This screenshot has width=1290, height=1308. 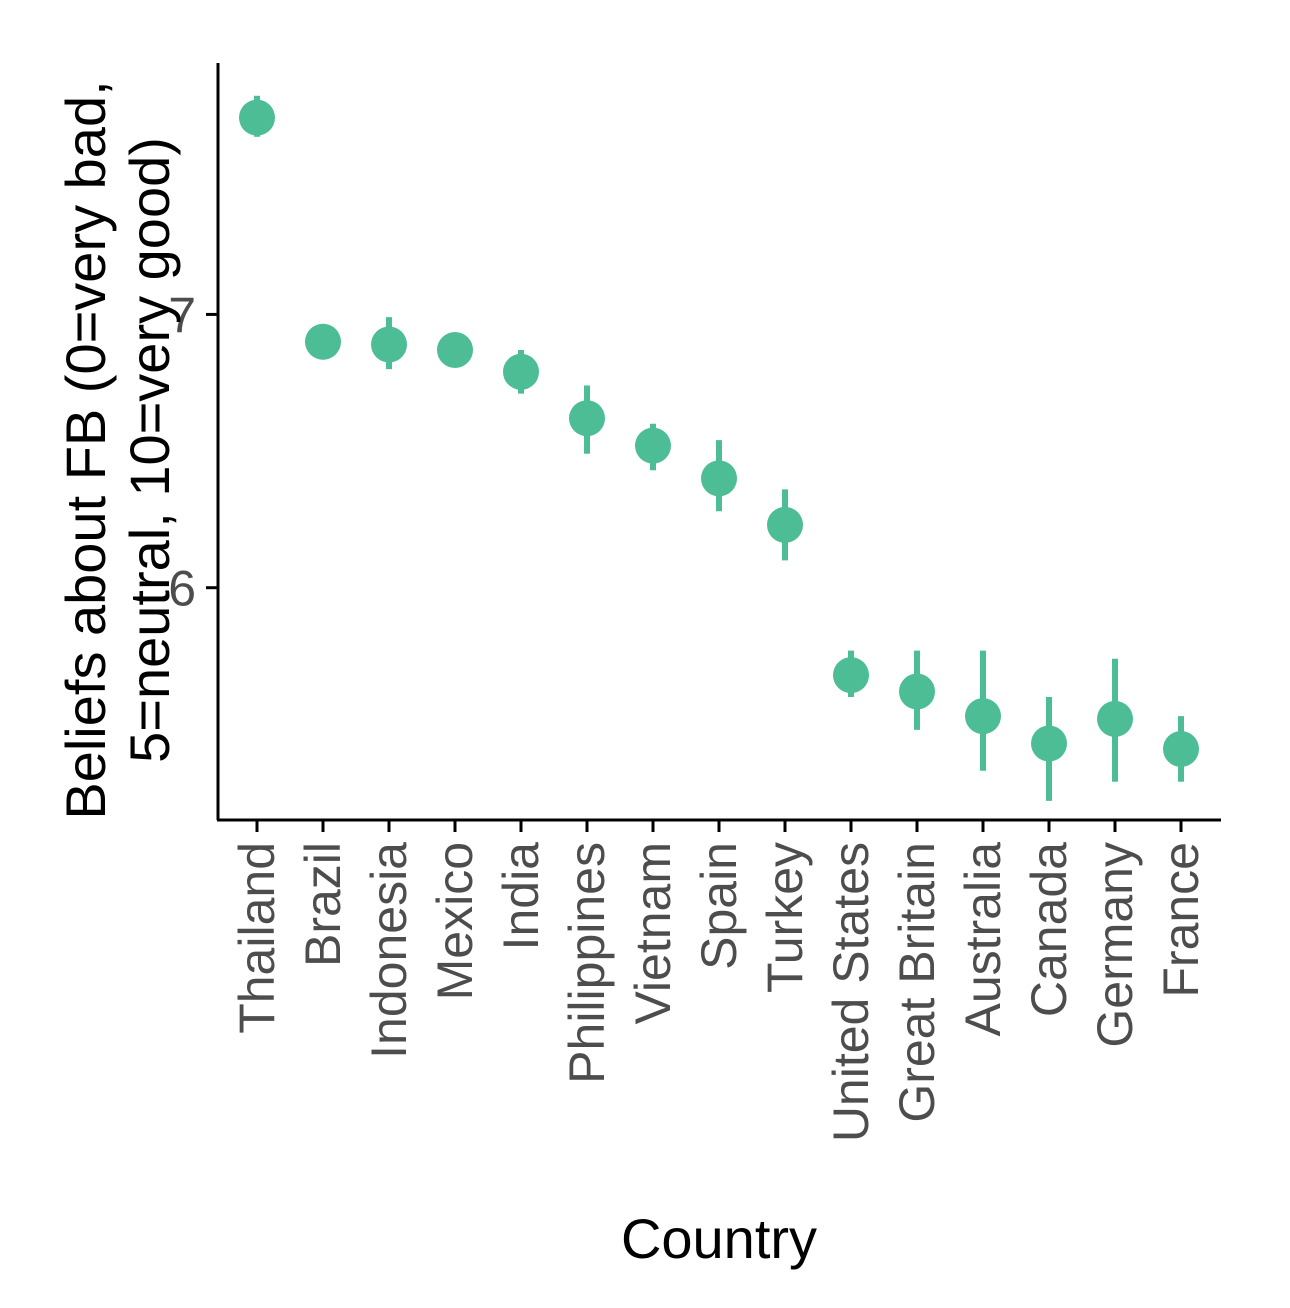 I want to click on x-tick-label: France, so click(x=1181, y=920).